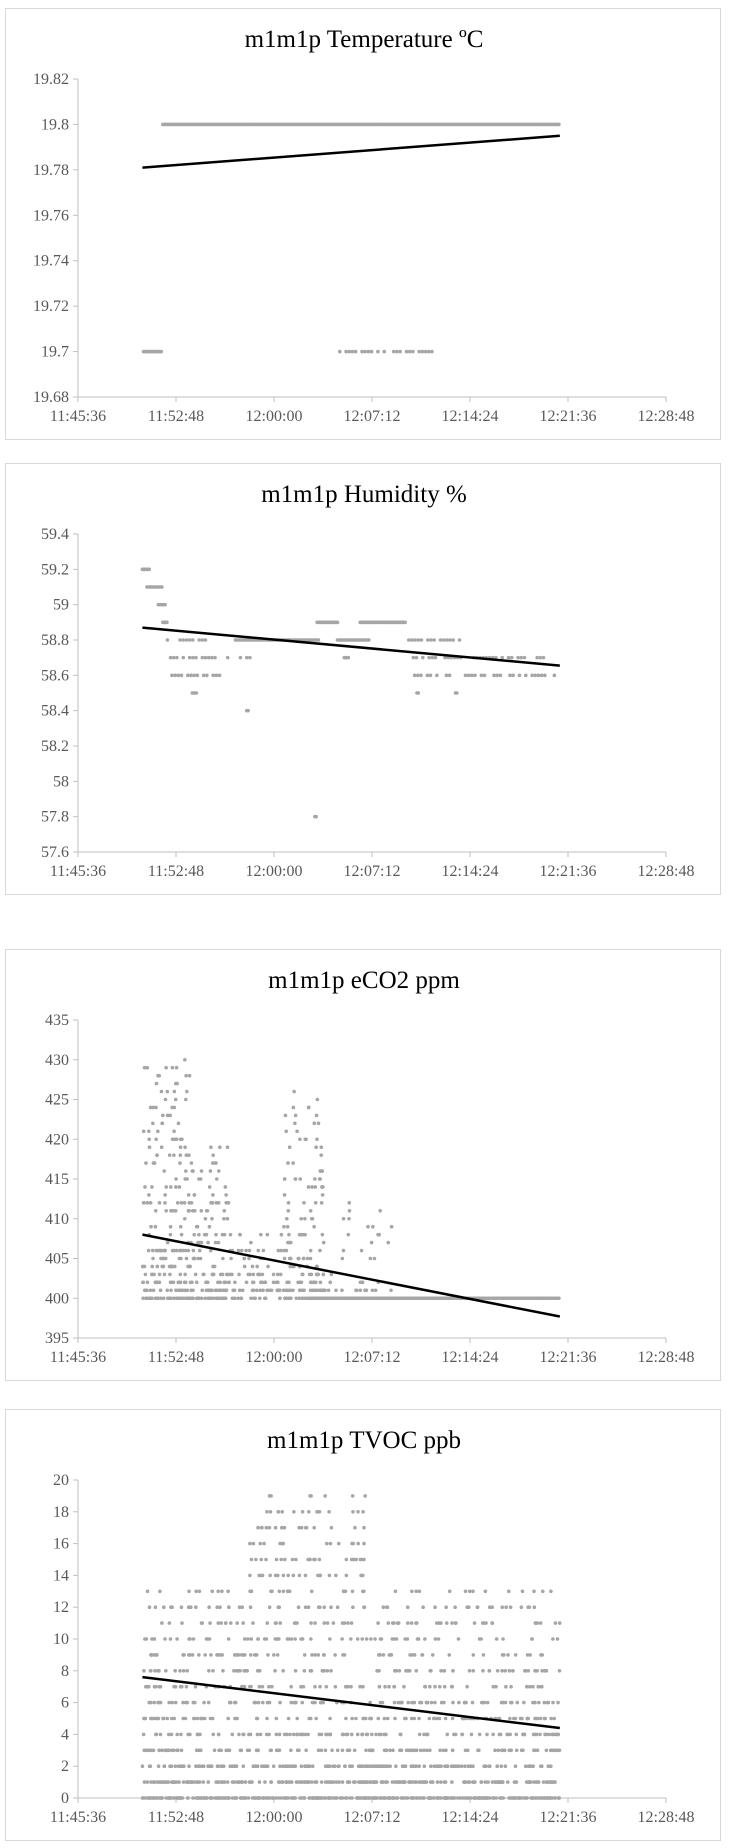 The height and width of the screenshot is (1848, 732). Describe the element at coordinates (351, 1275) in the screenshot. I see `eco2-trendline` at that location.